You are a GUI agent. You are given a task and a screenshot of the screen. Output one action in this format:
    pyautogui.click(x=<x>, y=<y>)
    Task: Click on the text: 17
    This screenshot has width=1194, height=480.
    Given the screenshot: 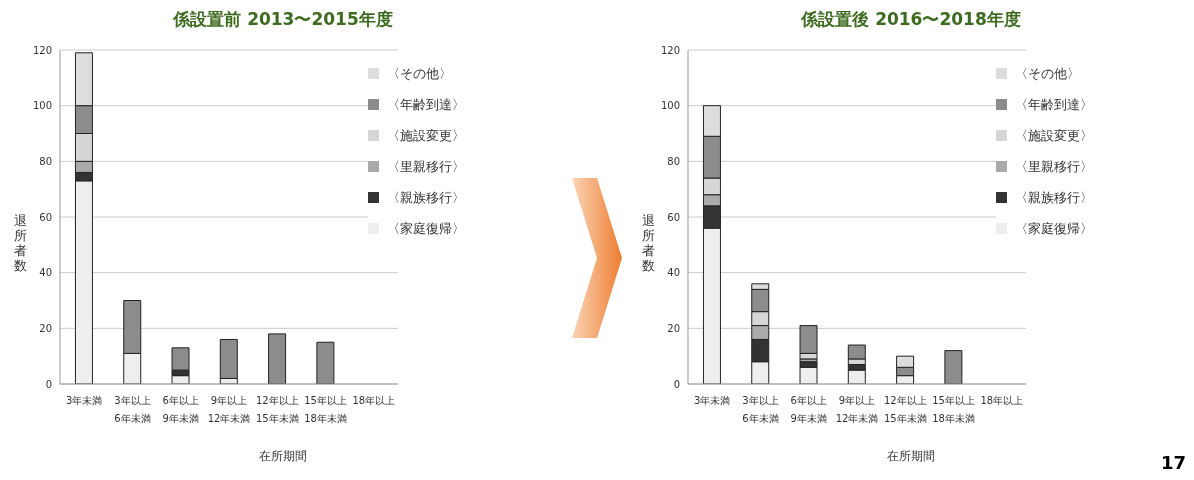 What is the action you would take?
    pyautogui.click(x=1173, y=462)
    